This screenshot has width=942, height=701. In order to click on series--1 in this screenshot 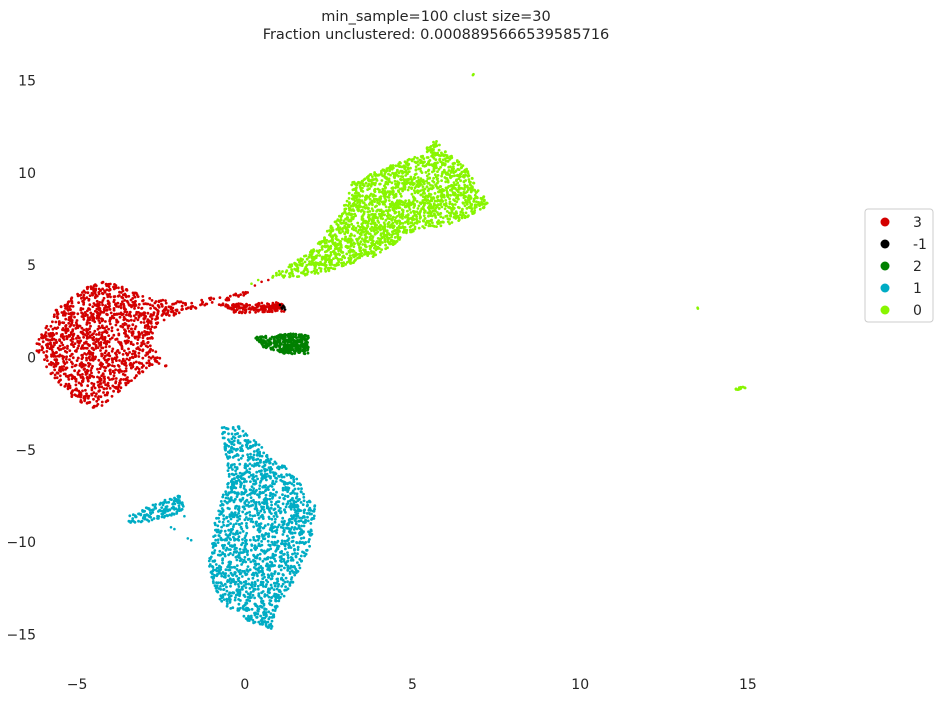, I will do `click(282, 307)`.